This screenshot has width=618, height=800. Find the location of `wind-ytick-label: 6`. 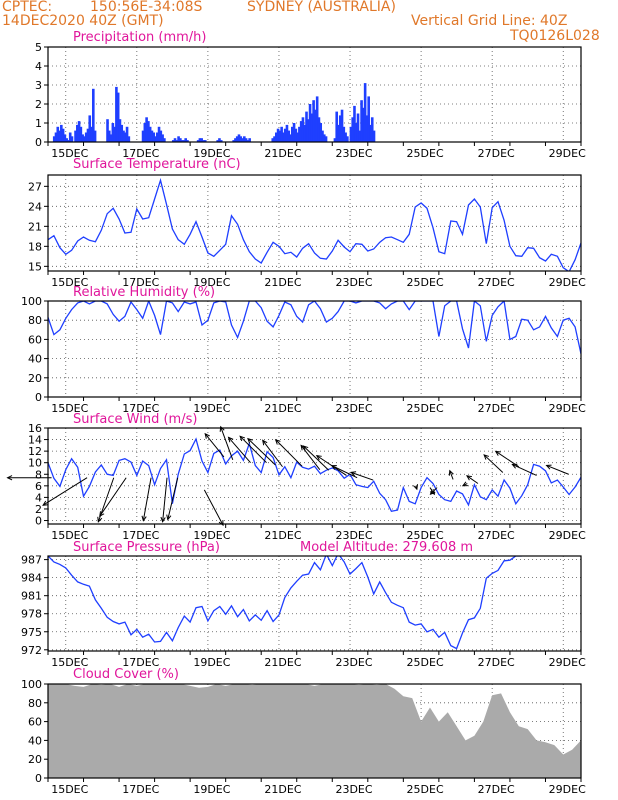

wind-ytick-label: 6 is located at coordinates (38, 486).